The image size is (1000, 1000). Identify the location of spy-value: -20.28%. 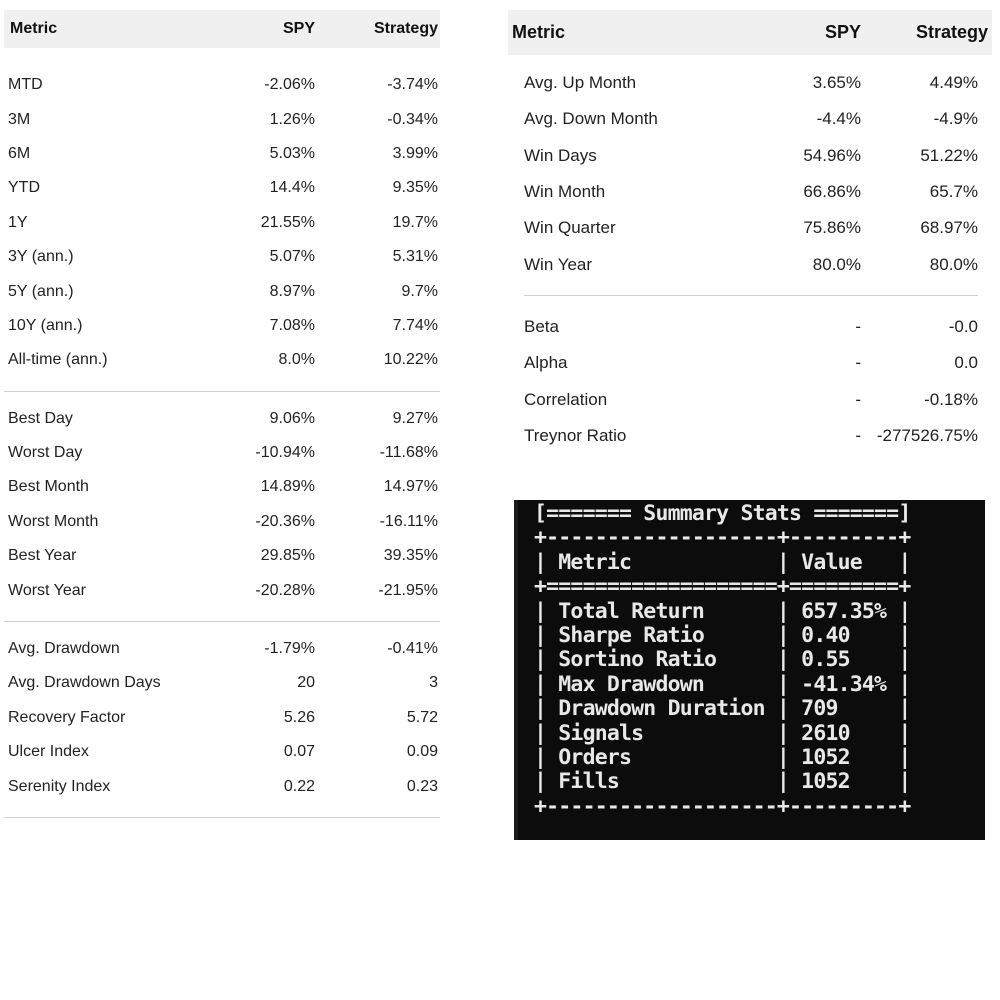
(285, 590).